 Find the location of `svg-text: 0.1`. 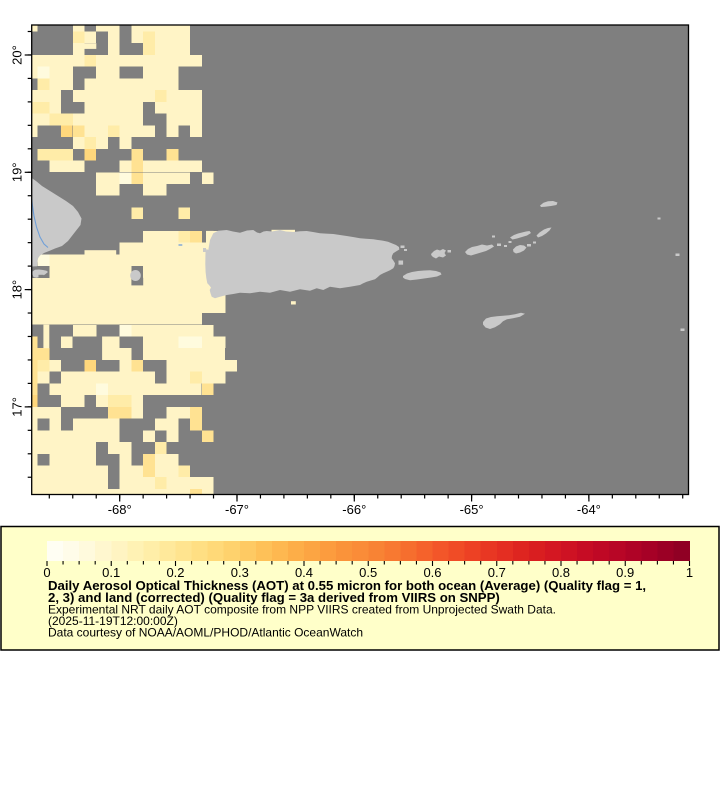

svg-text: 0.1 is located at coordinates (111, 572).